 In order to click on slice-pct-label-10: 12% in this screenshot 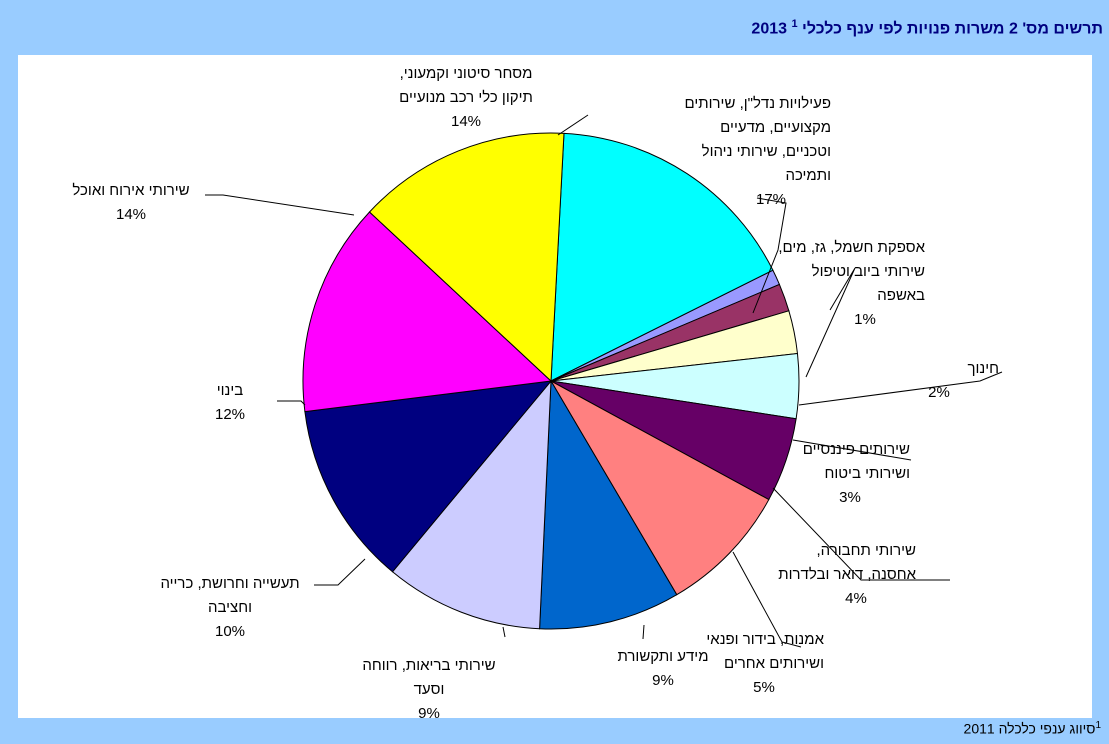, I will do `click(230, 414)`.